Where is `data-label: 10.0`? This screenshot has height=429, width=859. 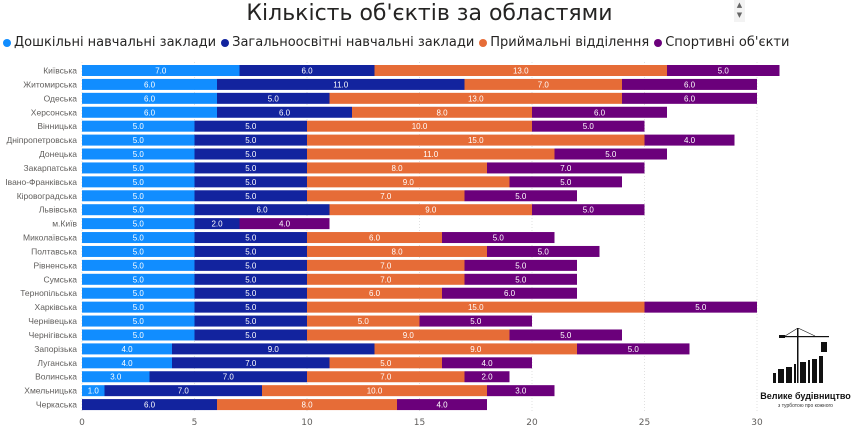
data-label: 10.0 is located at coordinates (420, 126).